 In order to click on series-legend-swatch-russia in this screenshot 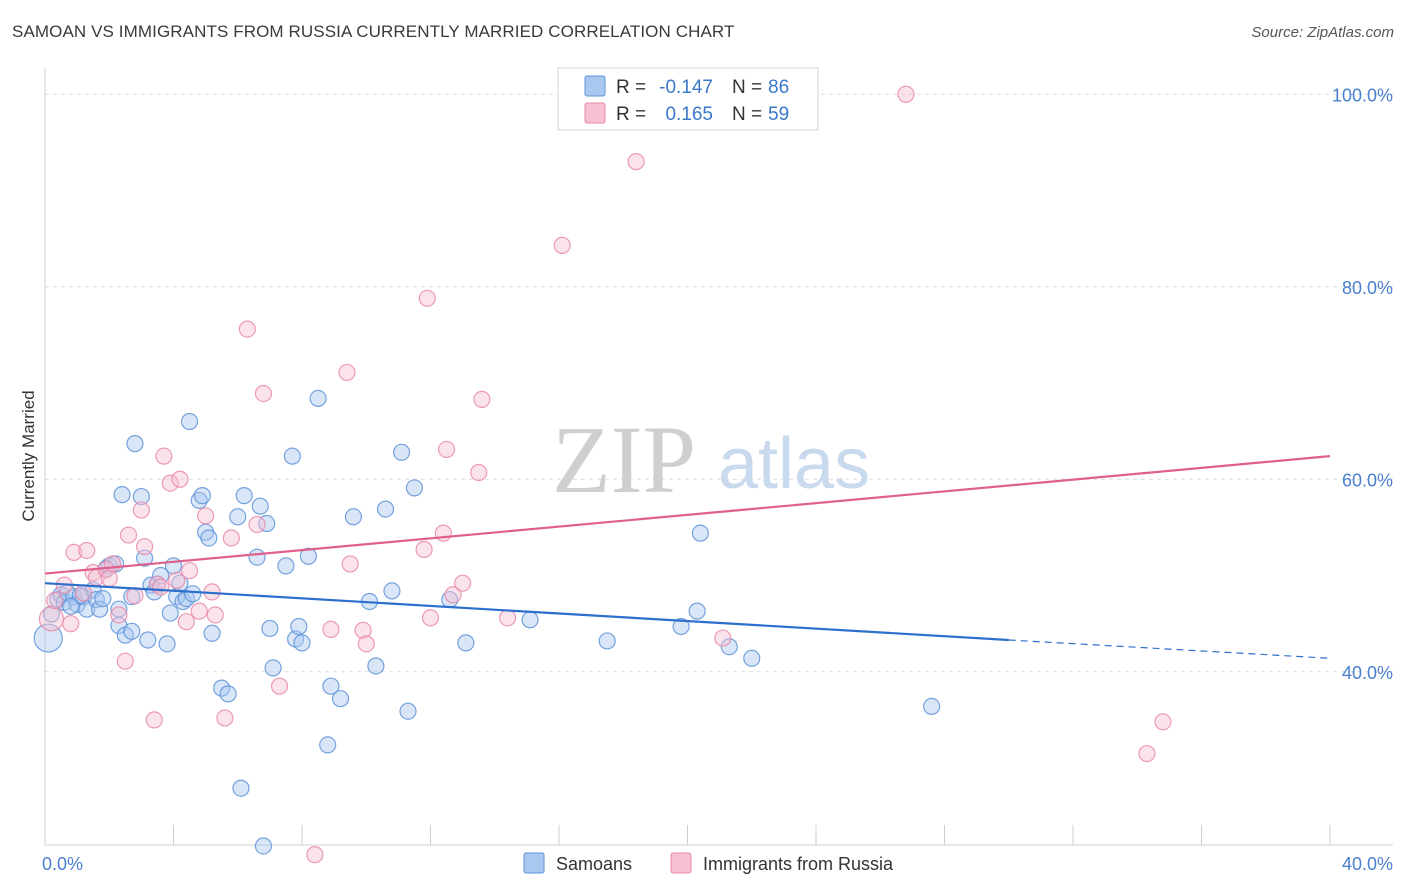, I will do `click(681, 863)`.